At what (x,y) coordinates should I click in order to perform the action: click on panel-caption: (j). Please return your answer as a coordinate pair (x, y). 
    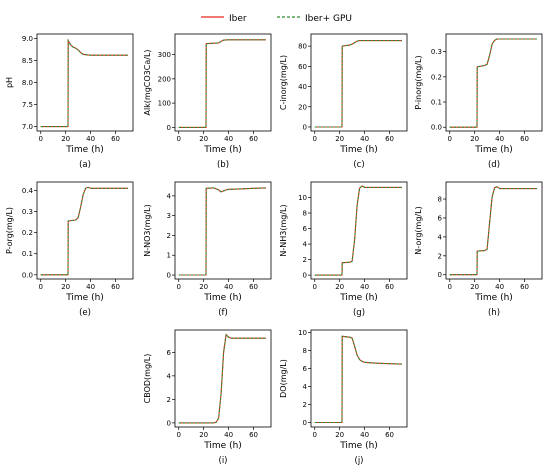
    Looking at the image, I should click on (359, 461).